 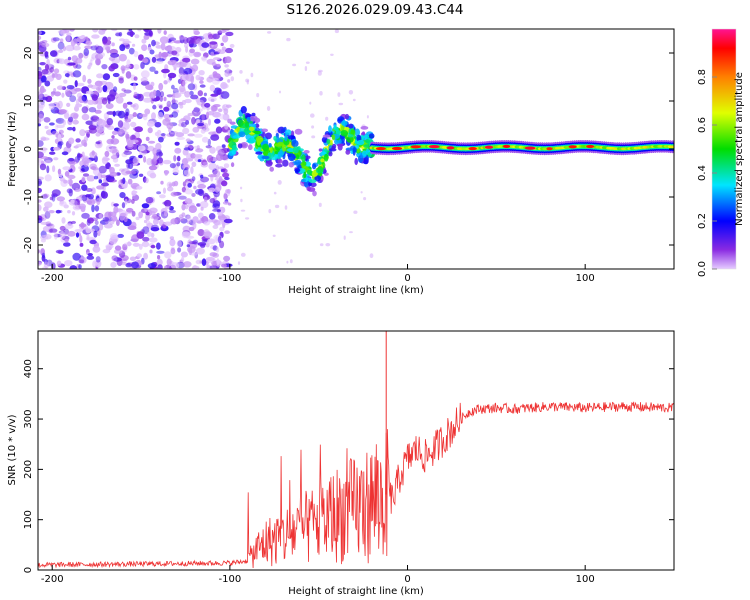 What do you see at coordinates (585, 278) in the screenshot?
I see `x-tick-label: 100` at bounding box center [585, 278].